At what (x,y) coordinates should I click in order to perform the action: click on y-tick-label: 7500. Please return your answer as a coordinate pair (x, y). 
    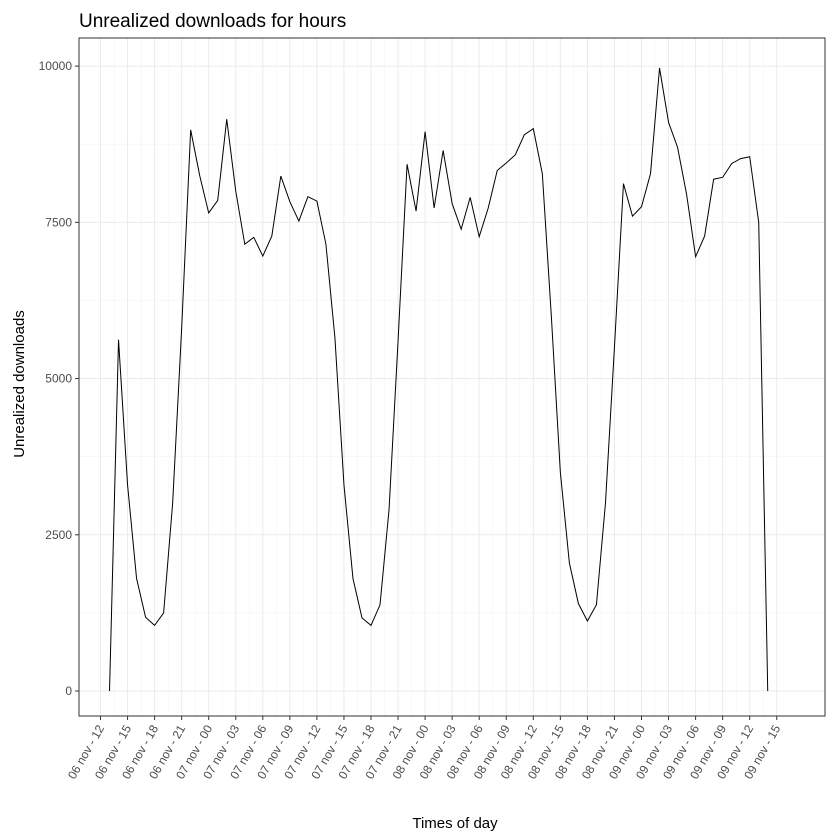
    Looking at the image, I should click on (58, 222).